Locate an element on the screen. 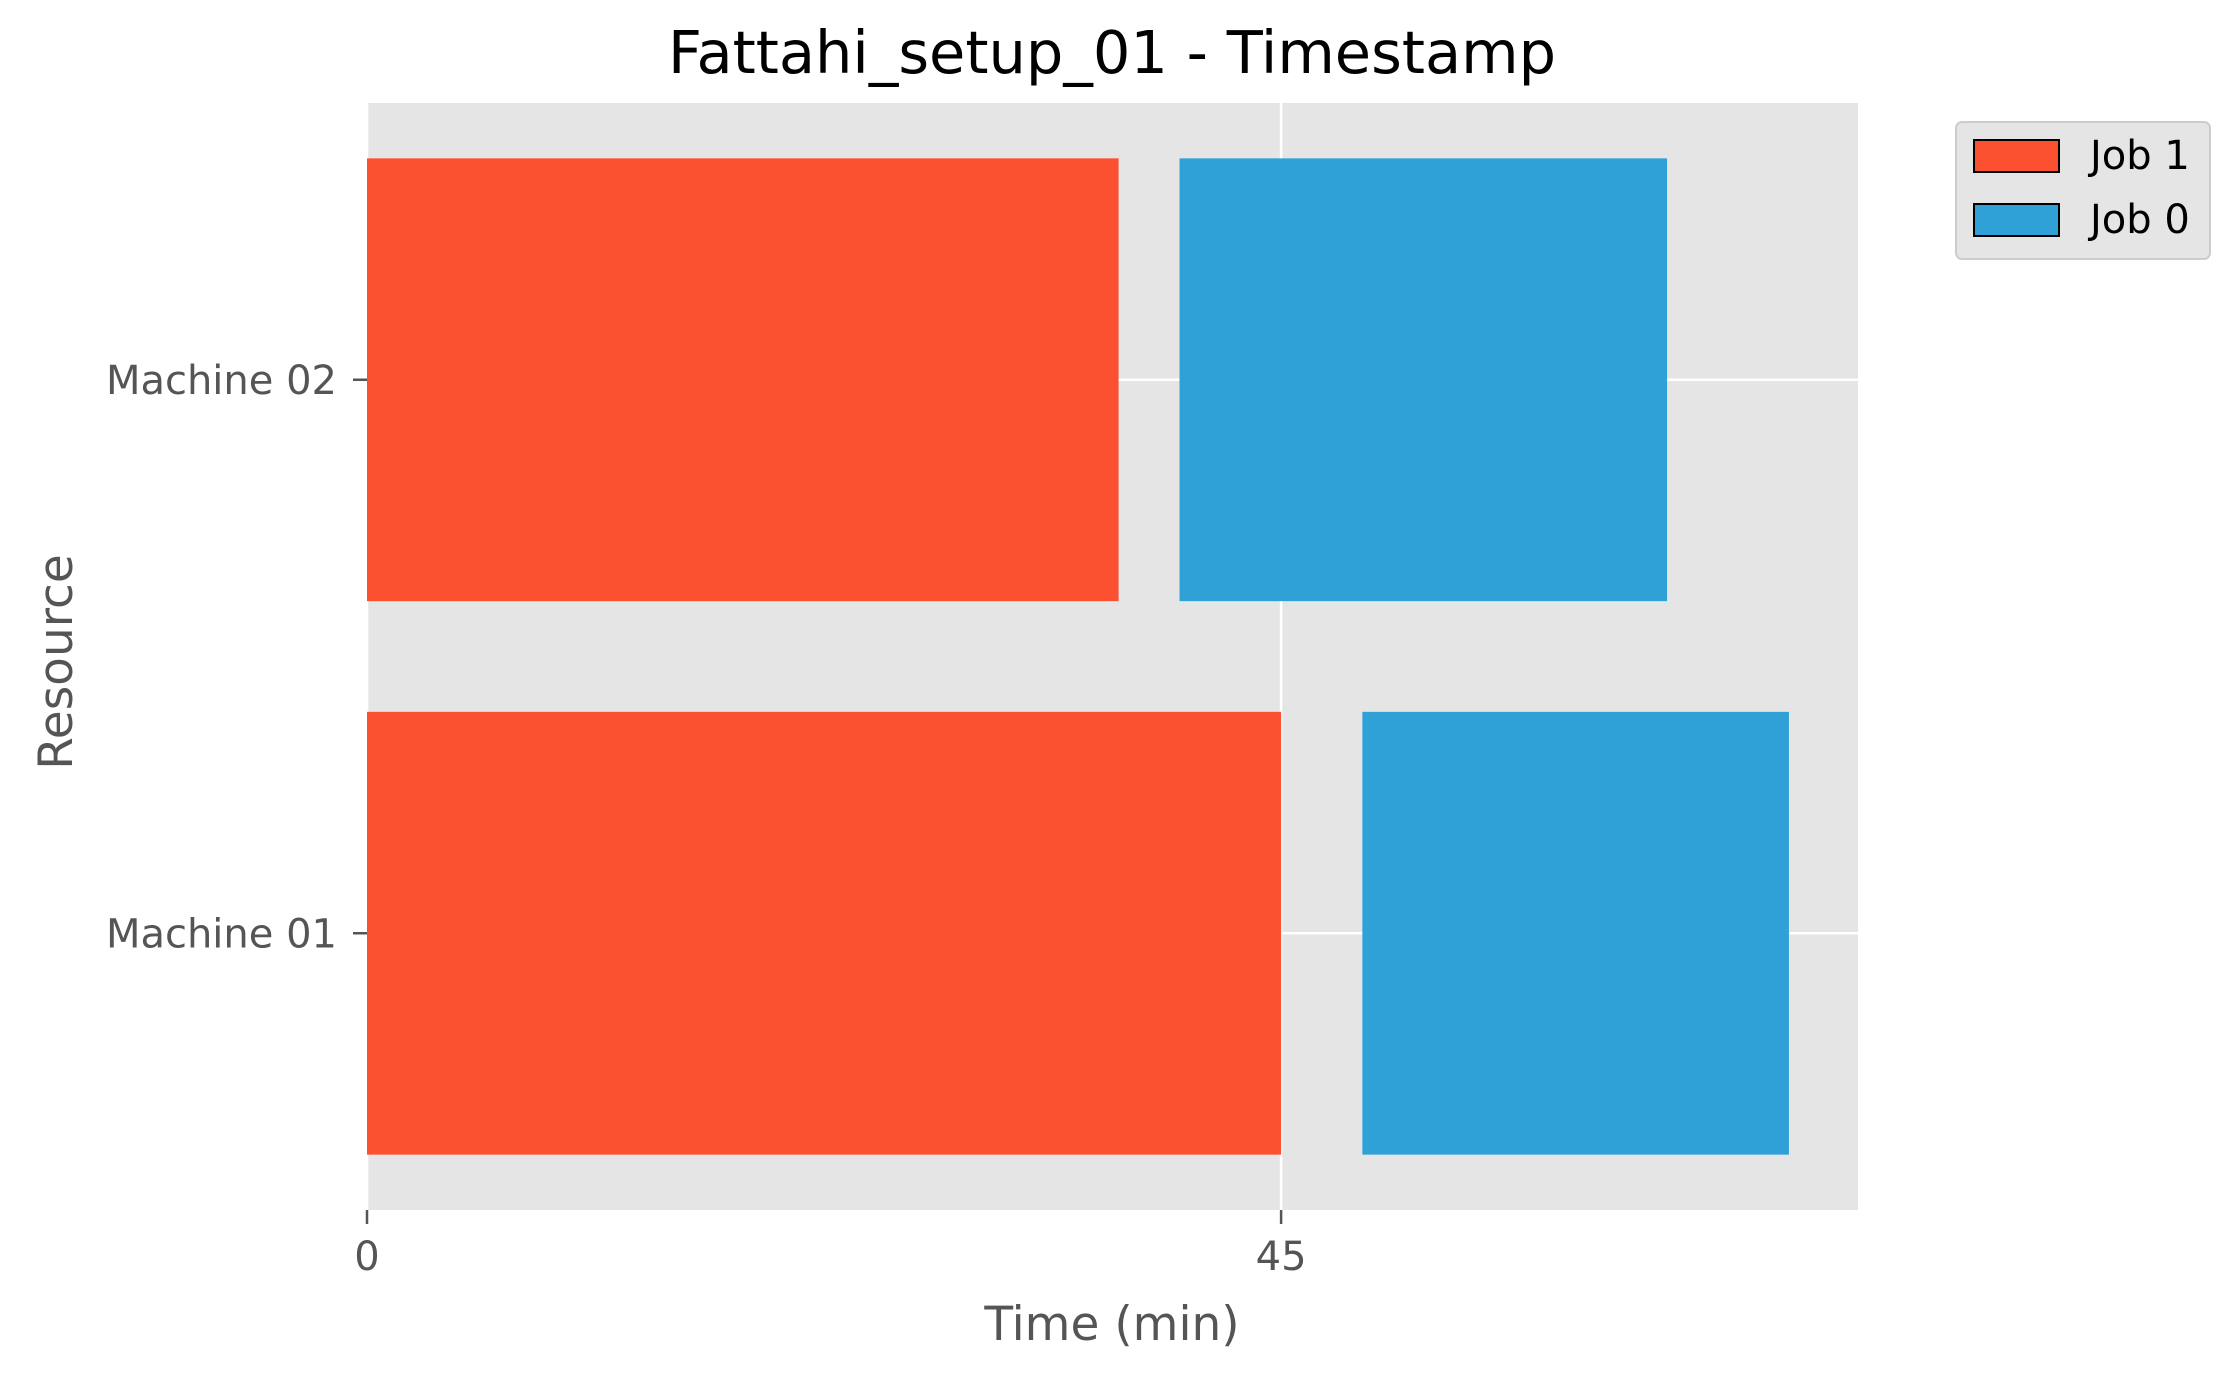 The height and width of the screenshot is (1375, 2231). chart-title: Fattahi_setup_01 - Timestamp is located at coordinates (1112, 52).